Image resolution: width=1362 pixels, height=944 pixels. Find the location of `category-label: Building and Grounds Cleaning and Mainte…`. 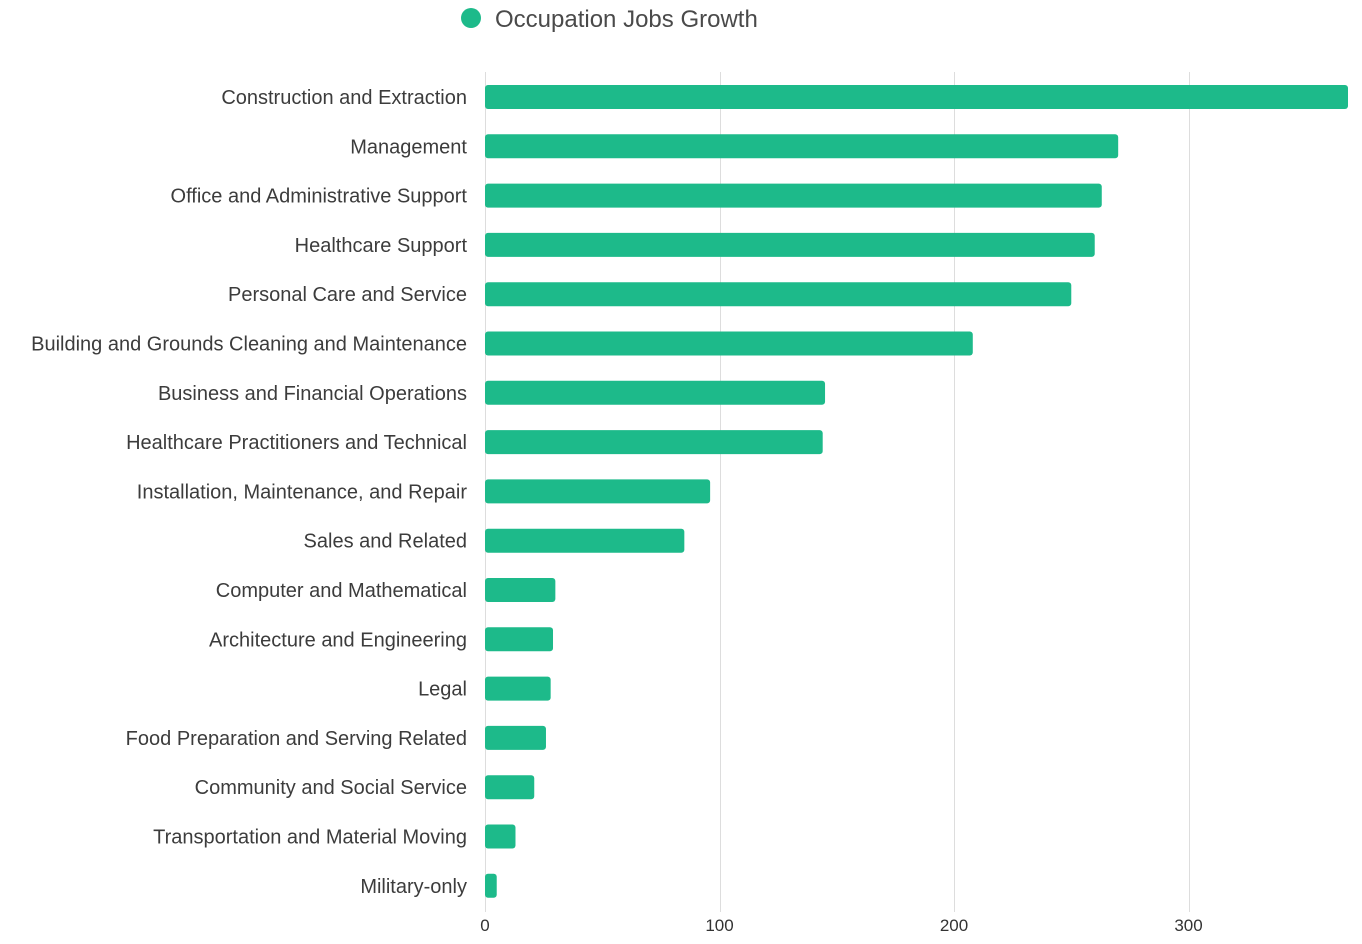

category-label: Building and Grounds Cleaning and Mainte… is located at coordinates (249, 345).